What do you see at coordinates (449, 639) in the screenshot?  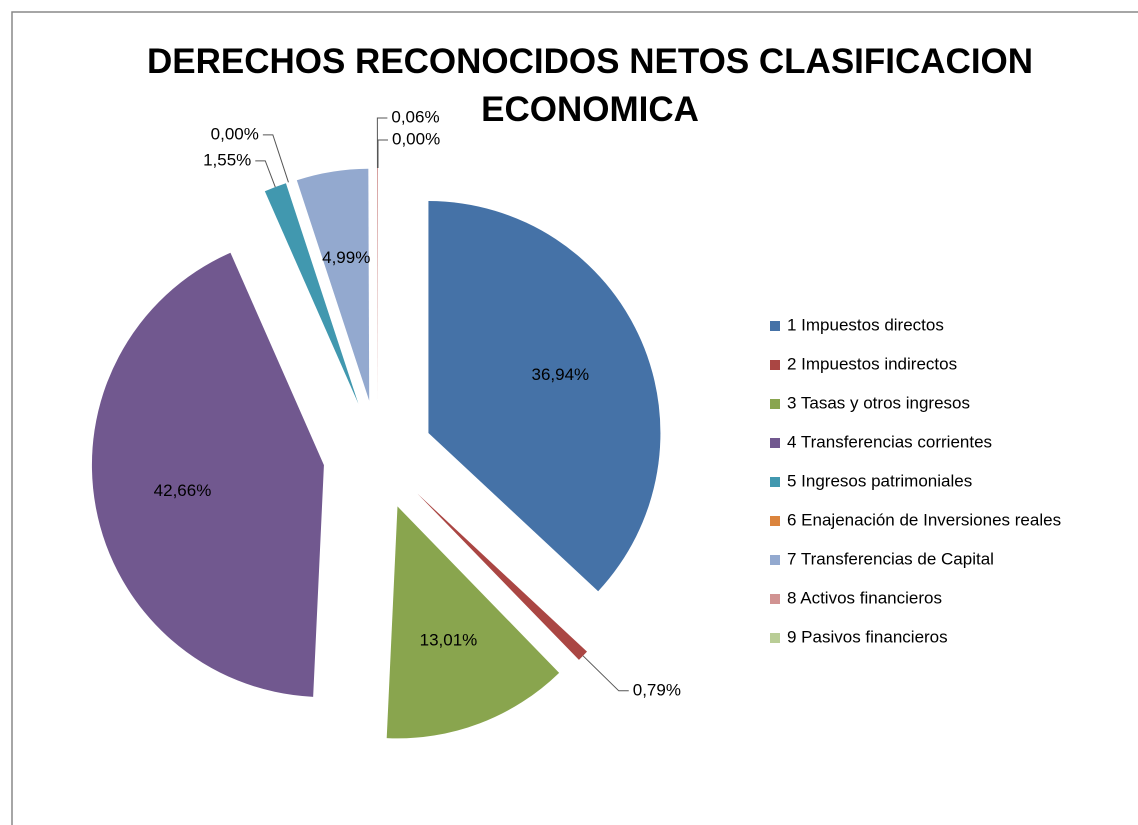 I see `data-label: 13,01%` at bounding box center [449, 639].